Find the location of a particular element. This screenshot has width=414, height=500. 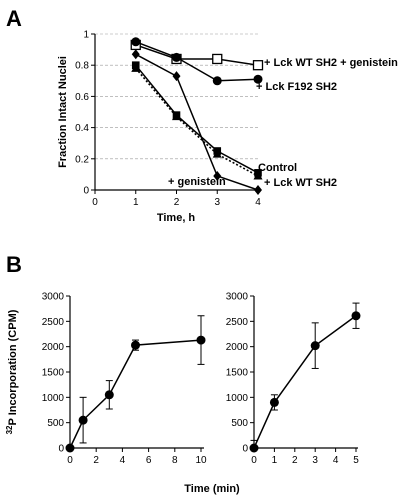

chart-0-x-tick-label: 4 is located at coordinates (258, 202).